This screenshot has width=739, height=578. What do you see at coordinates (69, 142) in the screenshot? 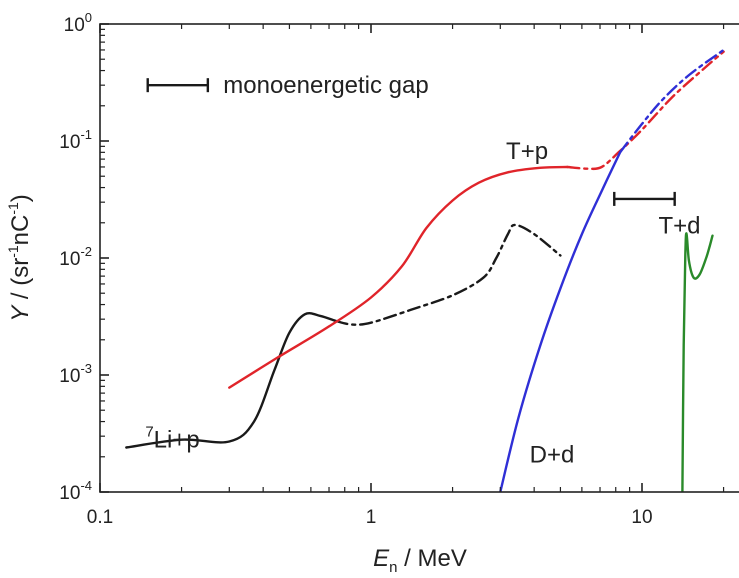
I see `y-tick-label-base--1: 10` at bounding box center [69, 142].